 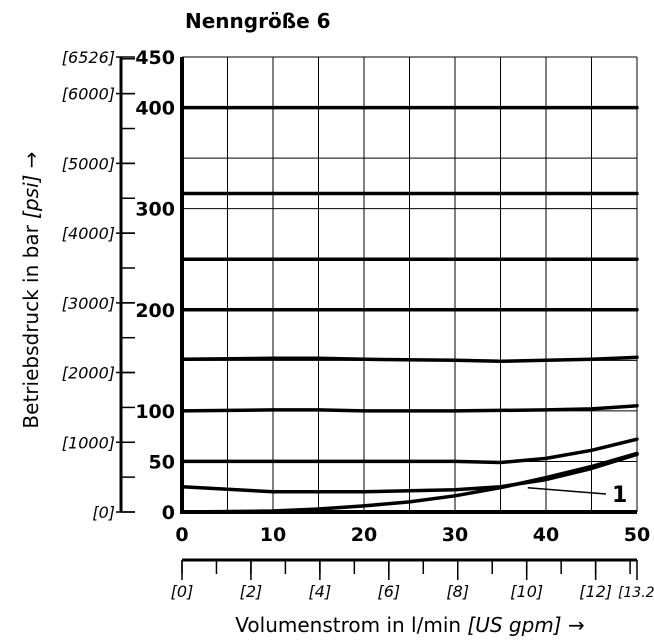 What do you see at coordinates (155, 210) in the screenshot?
I see `y-tick-label: 300` at bounding box center [155, 210].